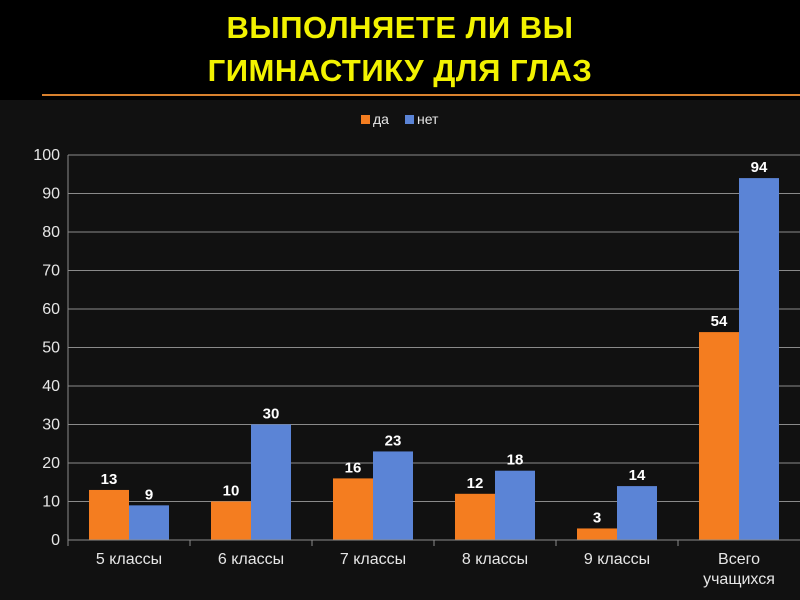  What do you see at coordinates (51, 463) in the screenshot?
I see `y-tick-label: 20` at bounding box center [51, 463].